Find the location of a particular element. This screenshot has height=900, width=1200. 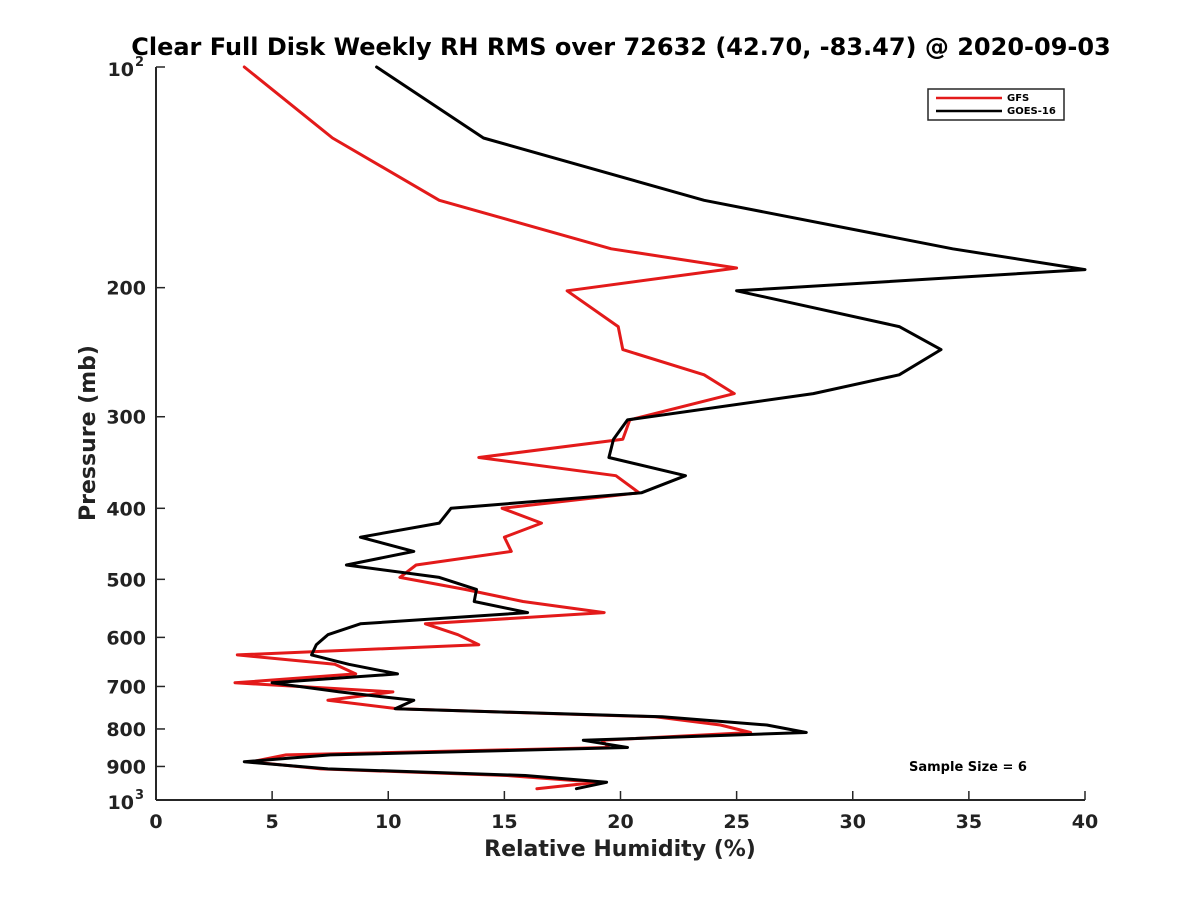

y-tick-label: 500 is located at coordinates (126, 580).